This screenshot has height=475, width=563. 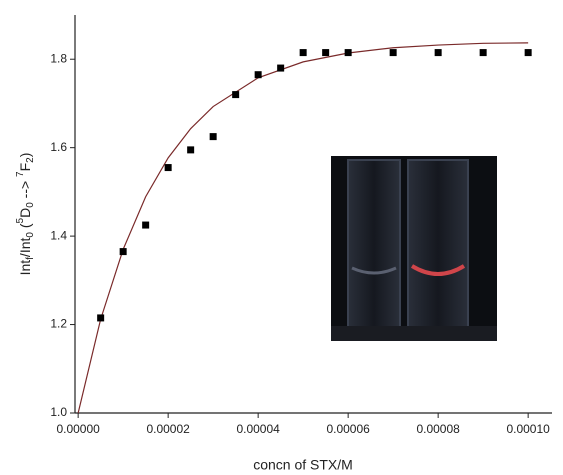 What do you see at coordinates (25, 268) in the screenshot?
I see `y-label-part: Int` at bounding box center [25, 268].